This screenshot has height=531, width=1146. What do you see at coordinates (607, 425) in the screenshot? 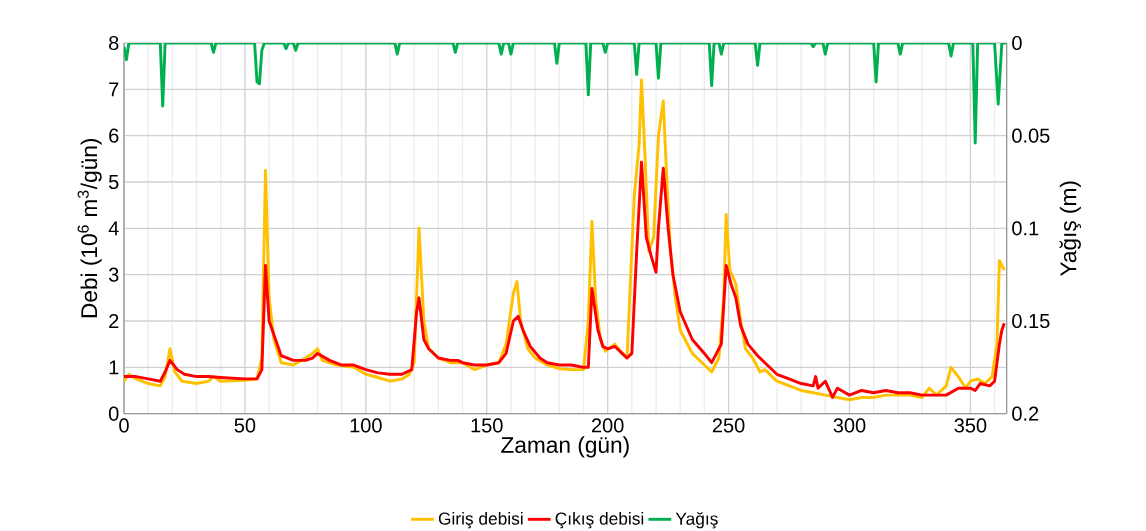
I see `x-tick-label: 200` at bounding box center [607, 425].